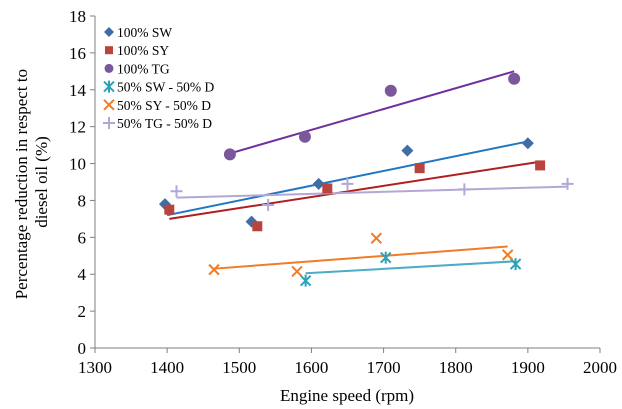 This screenshot has width=622, height=409. Describe the element at coordinates (528, 367) in the screenshot. I see `x-tick-label: 1900` at that location.